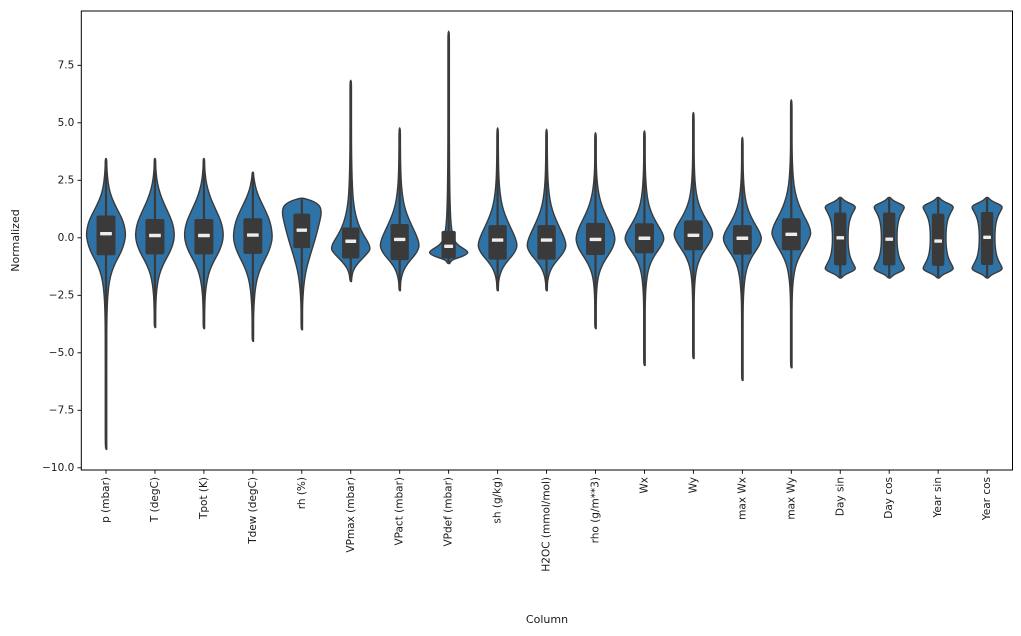 The height and width of the screenshot is (636, 1021). Describe the element at coordinates (253, 511) in the screenshot. I see `x-tick-label-tdew-degc: Tdew (degC)` at that location.